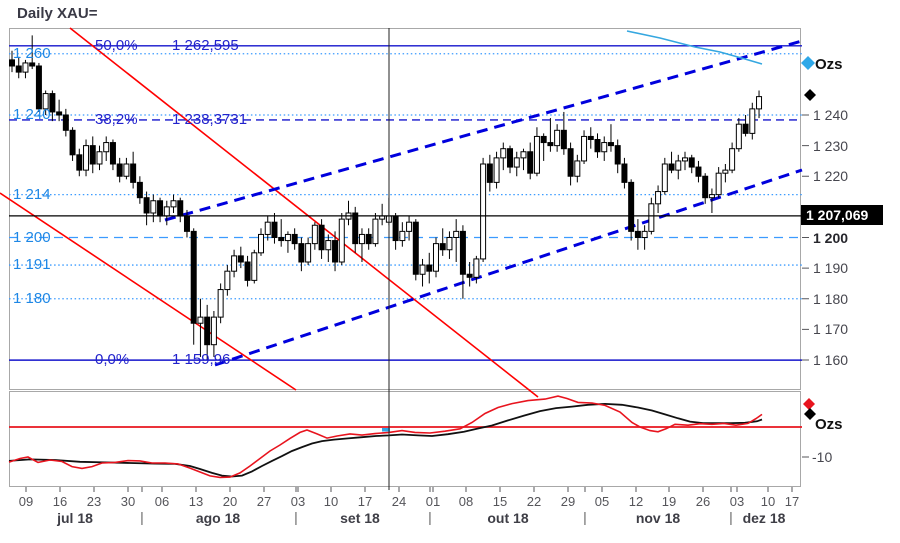 This screenshot has height=543, width=900. What do you see at coordinates (822, 457) in the screenshot?
I see `oscillator-tick-label: -10` at bounding box center [822, 457].